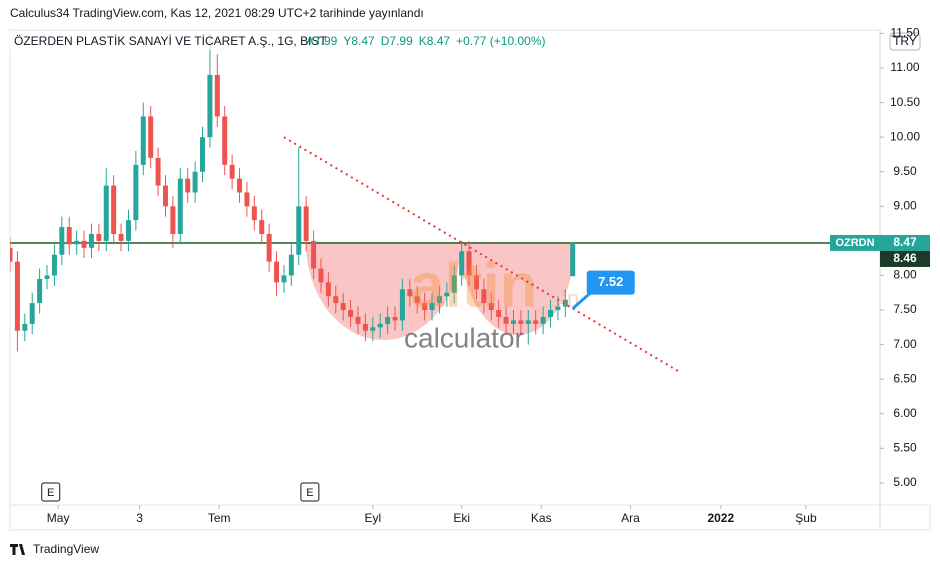  I want to click on x-tick-label: May, so click(58, 518).